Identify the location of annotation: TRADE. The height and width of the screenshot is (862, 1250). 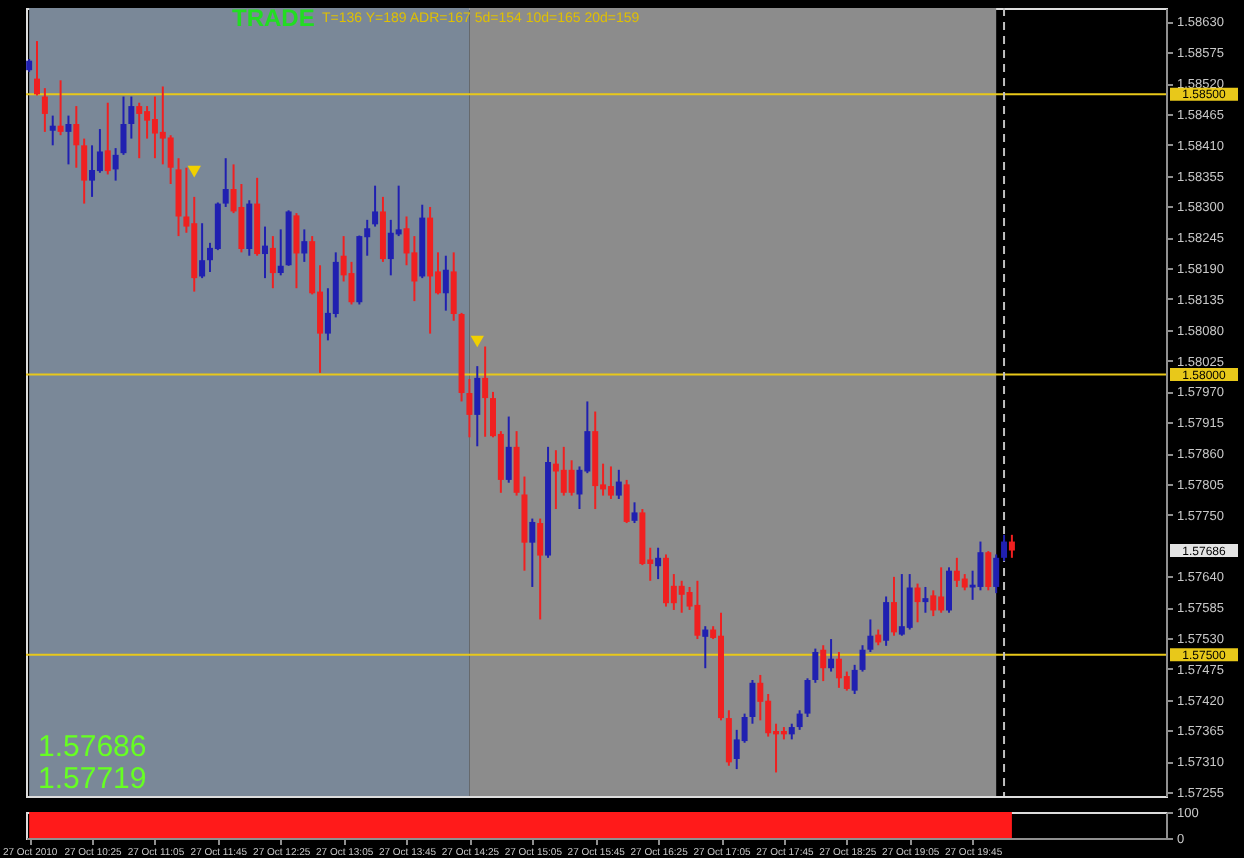
(273, 18).